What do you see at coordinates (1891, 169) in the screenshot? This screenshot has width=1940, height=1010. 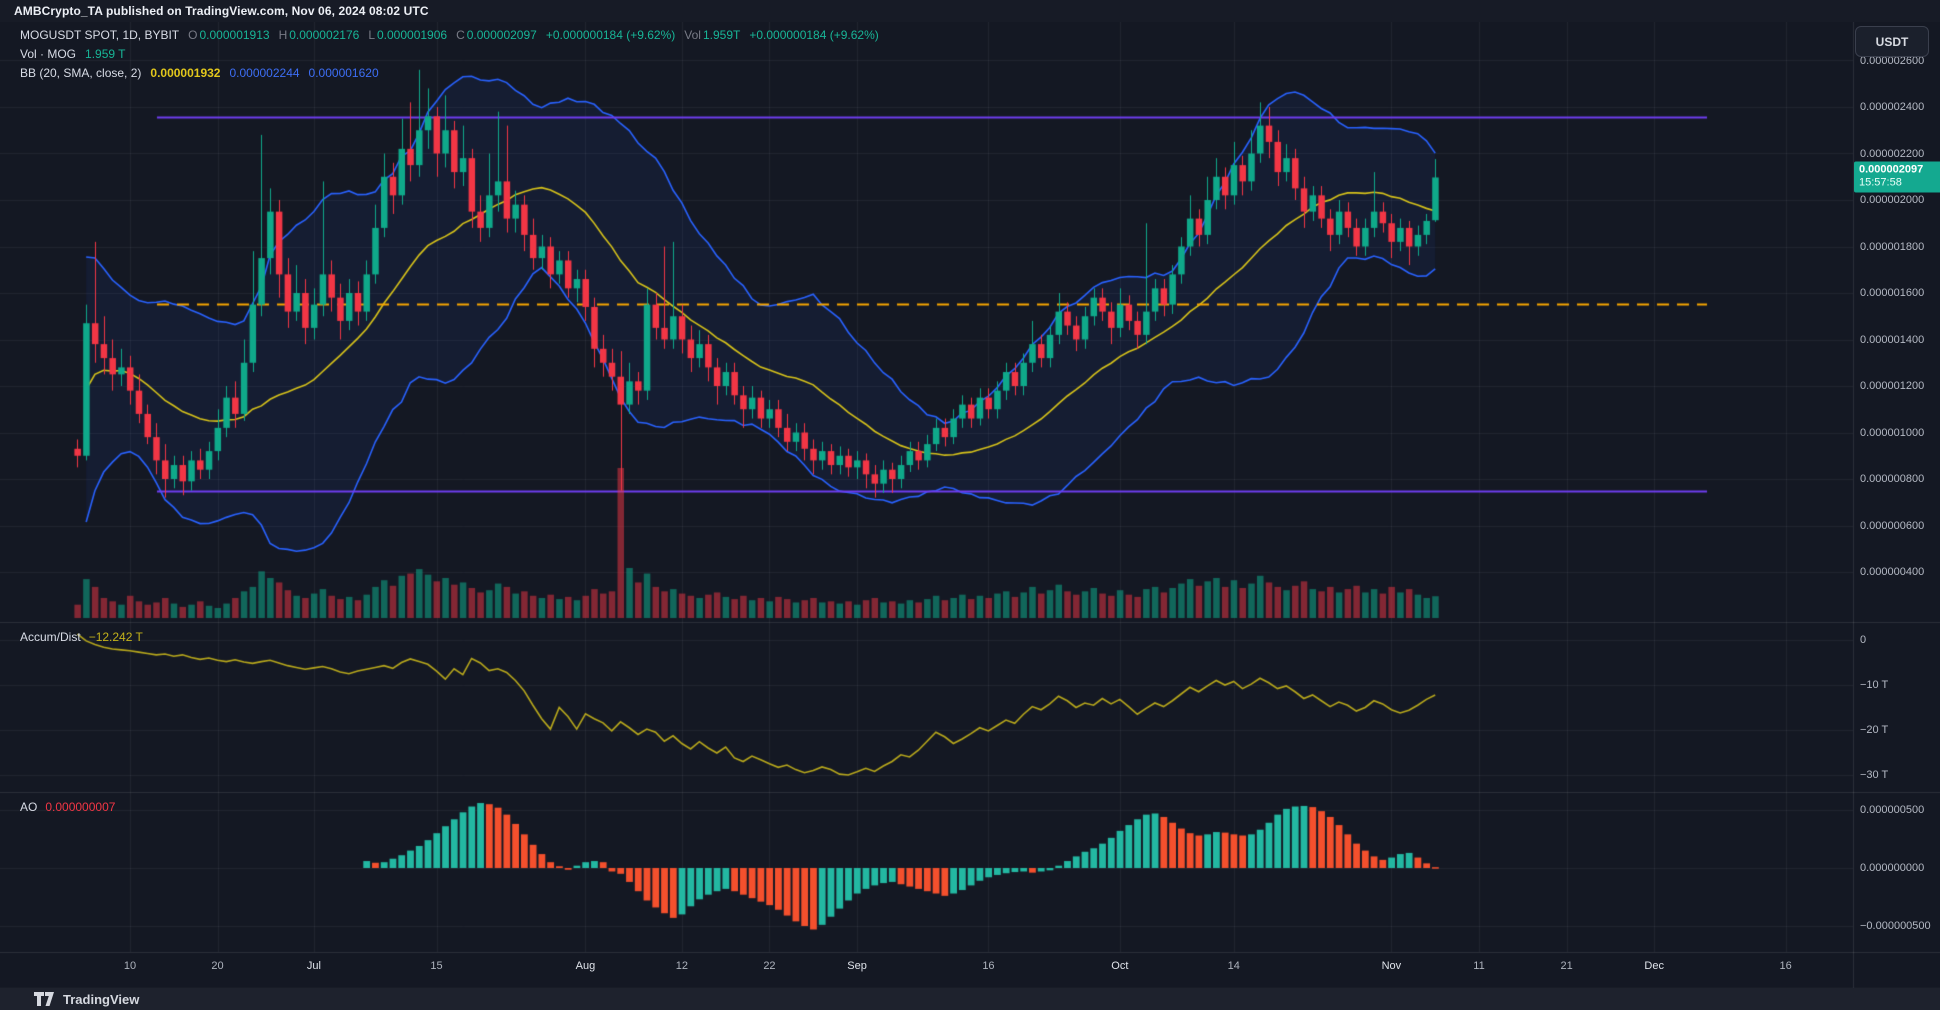 I see `last-price-value: 0.000002097` at bounding box center [1891, 169].